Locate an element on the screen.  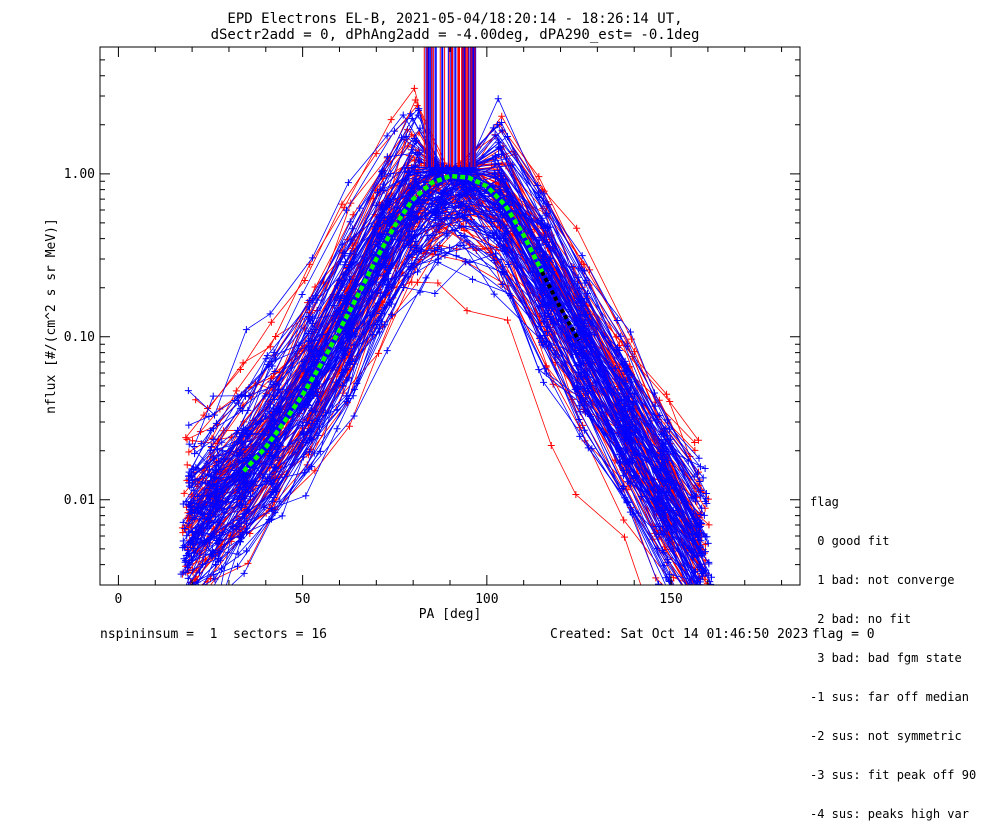
footer-flag: flag = 0 is located at coordinates (843, 634).